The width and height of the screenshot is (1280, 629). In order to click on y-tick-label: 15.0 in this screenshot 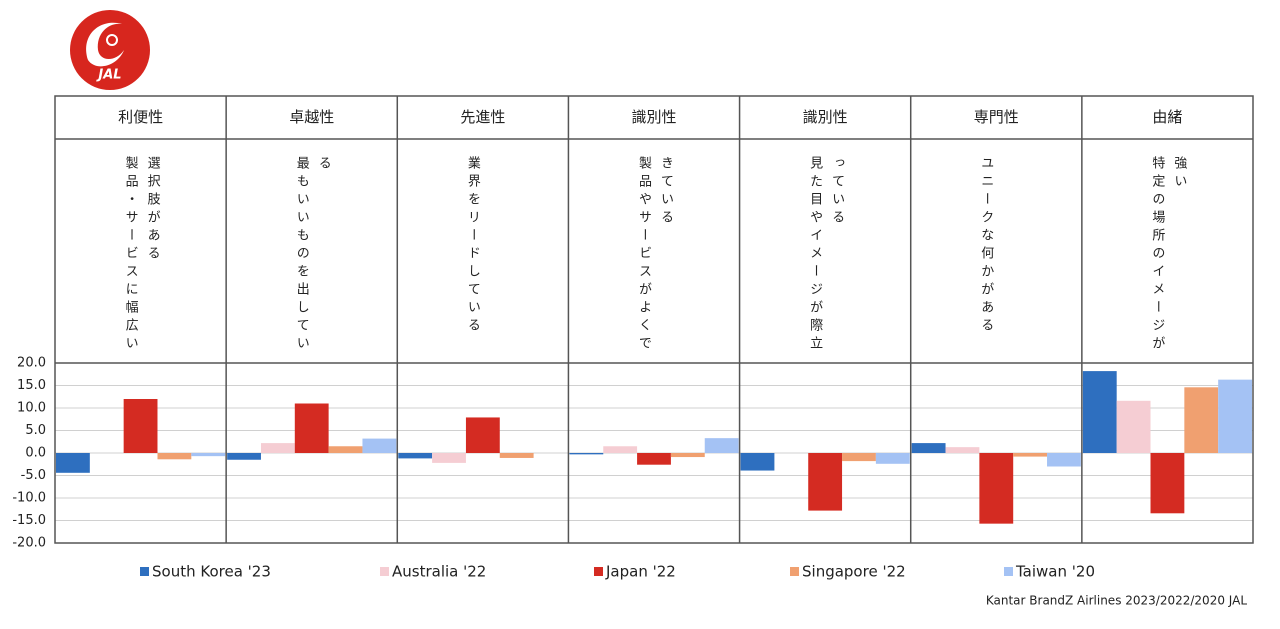, I will do `click(31, 385)`.